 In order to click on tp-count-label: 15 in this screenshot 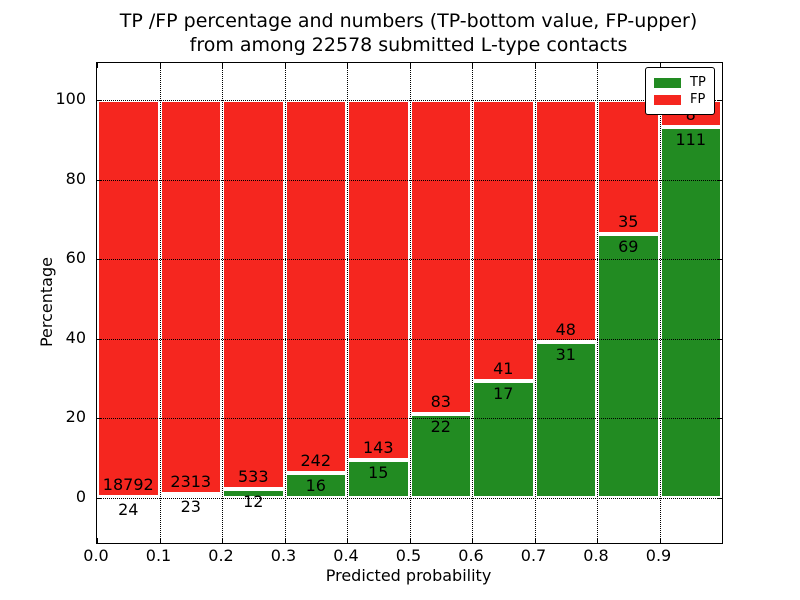, I will do `click(378, 472)`.